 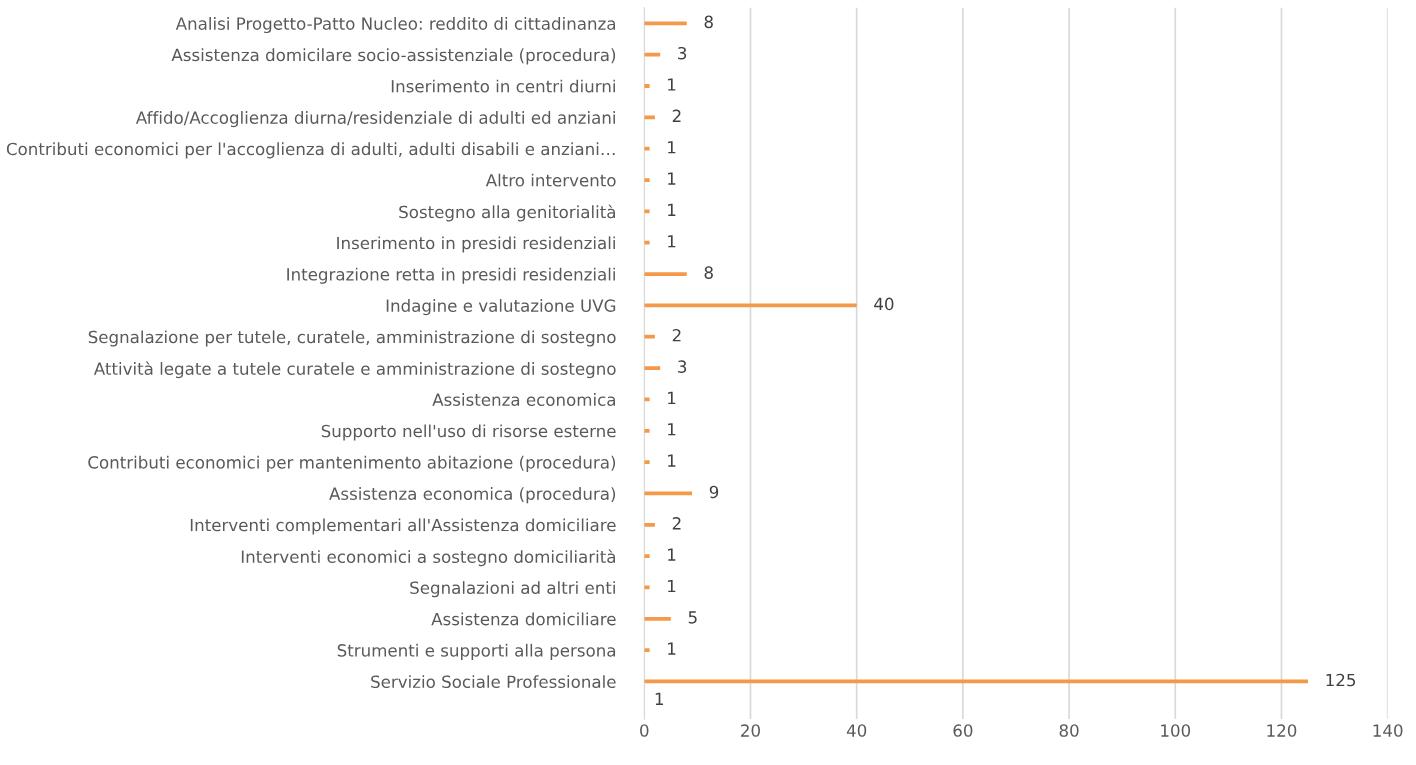 I want to click on y-tick-label: Sostegno alla genitorialità, so click(x=507, y=213).